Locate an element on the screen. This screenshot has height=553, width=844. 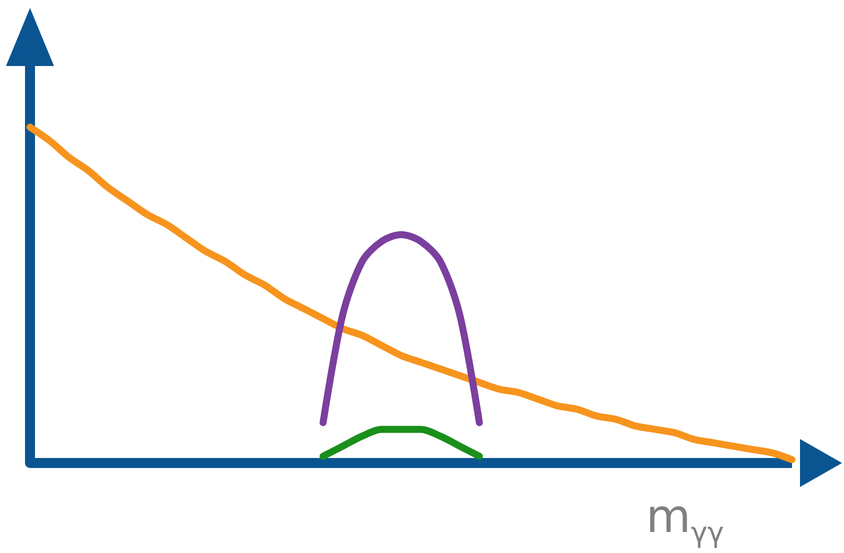
x-axis-title: m$_{γγ}$ is located at coordinates (685, 519).